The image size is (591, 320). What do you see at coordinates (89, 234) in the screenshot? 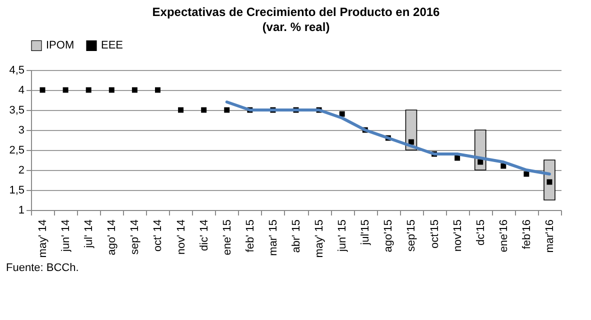
I see `x-tick-label: jul' 14` at bounding box center [89, 234].